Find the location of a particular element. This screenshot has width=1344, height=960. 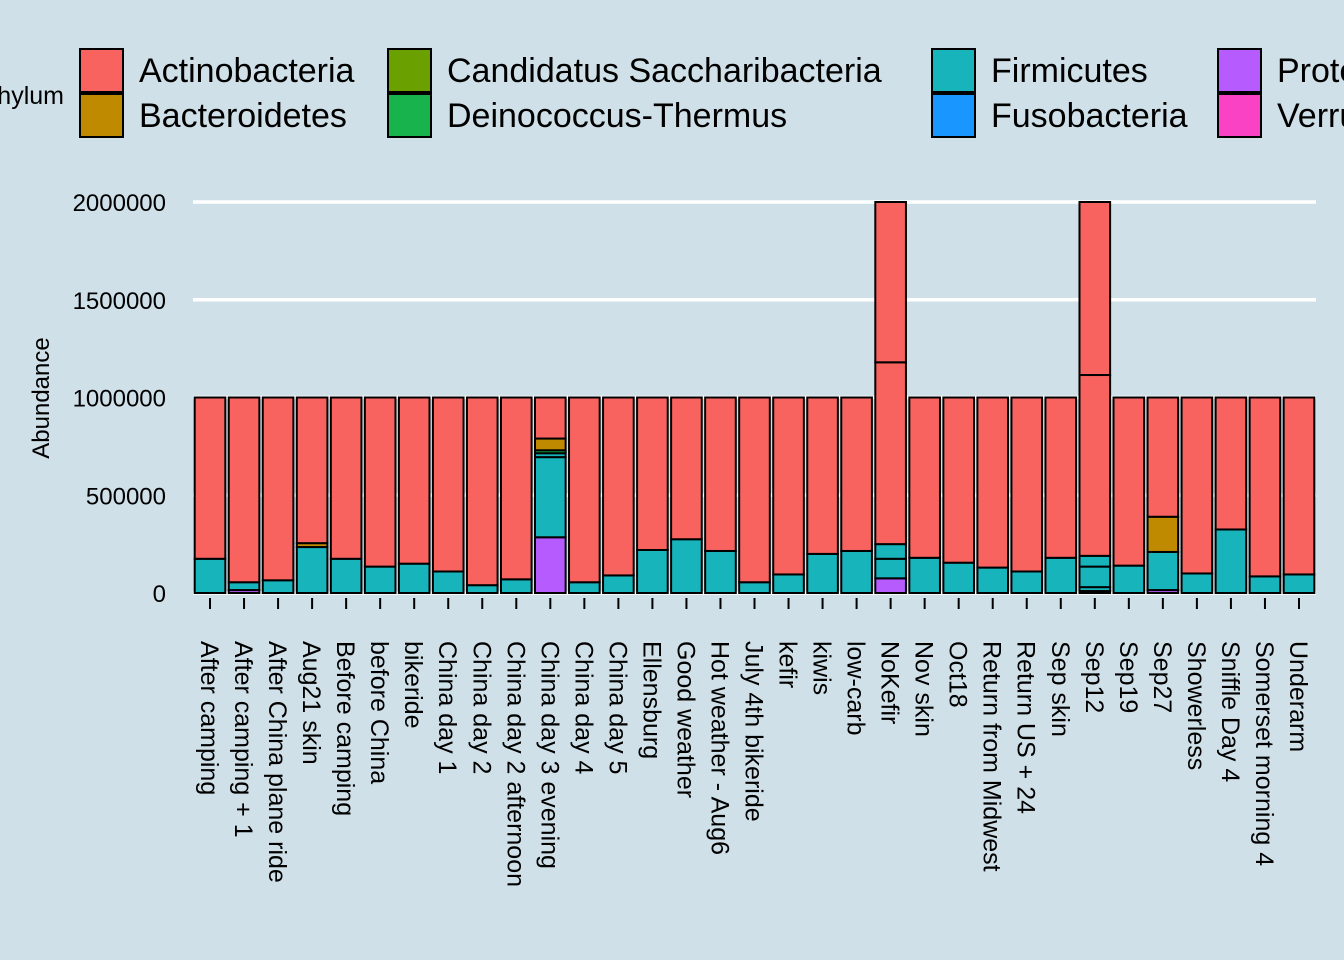

x-tick-label: low-carb is located at coordinates (856, 688).